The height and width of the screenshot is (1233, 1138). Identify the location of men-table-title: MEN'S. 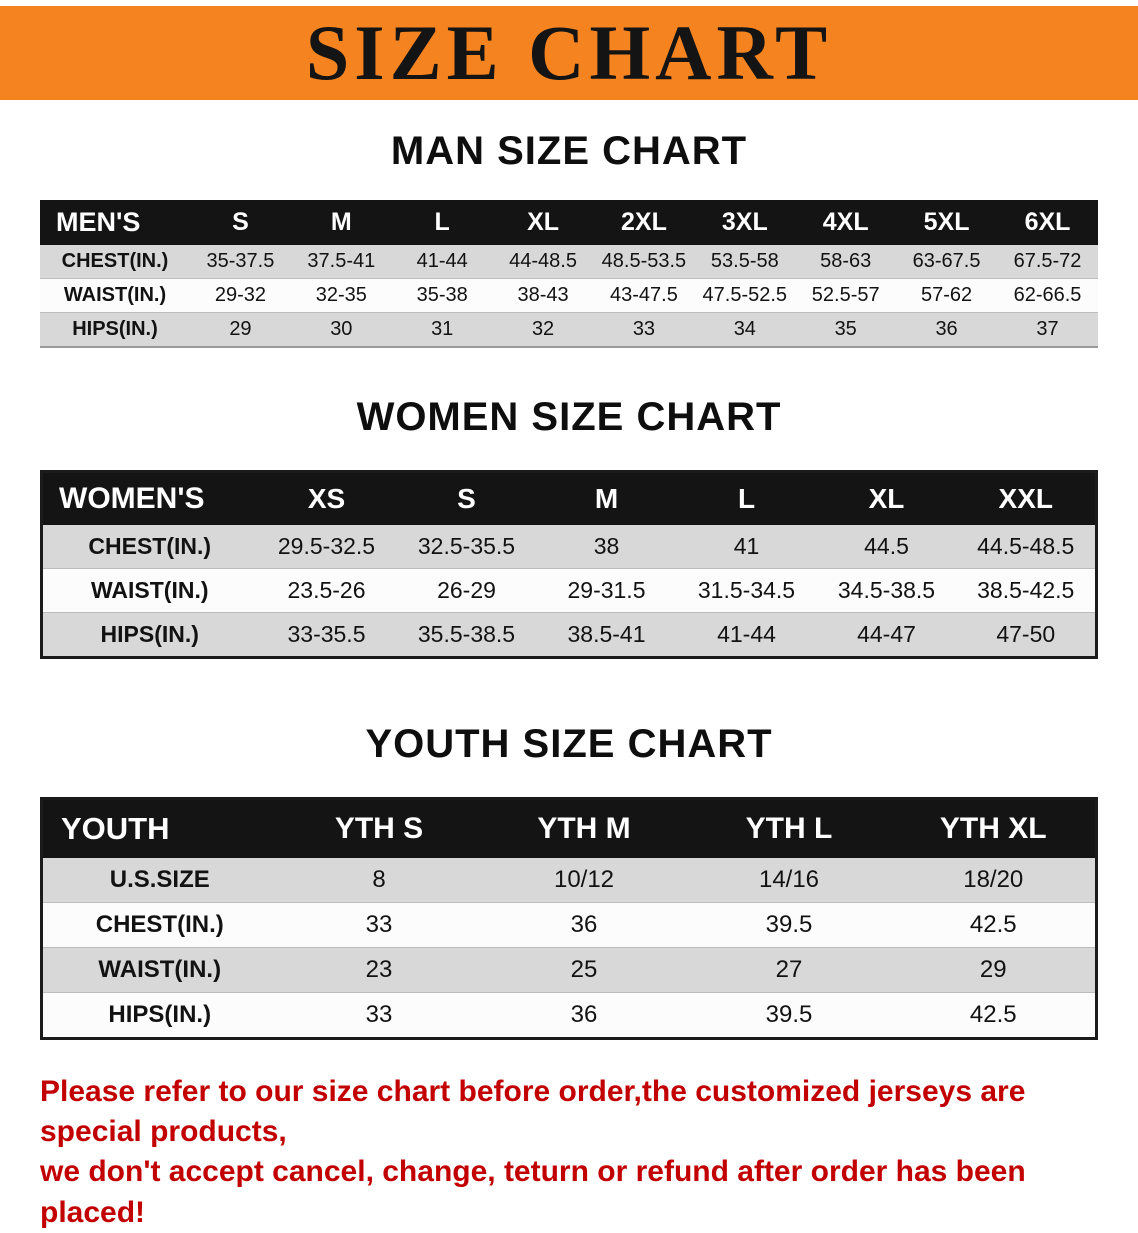
(115, 222).